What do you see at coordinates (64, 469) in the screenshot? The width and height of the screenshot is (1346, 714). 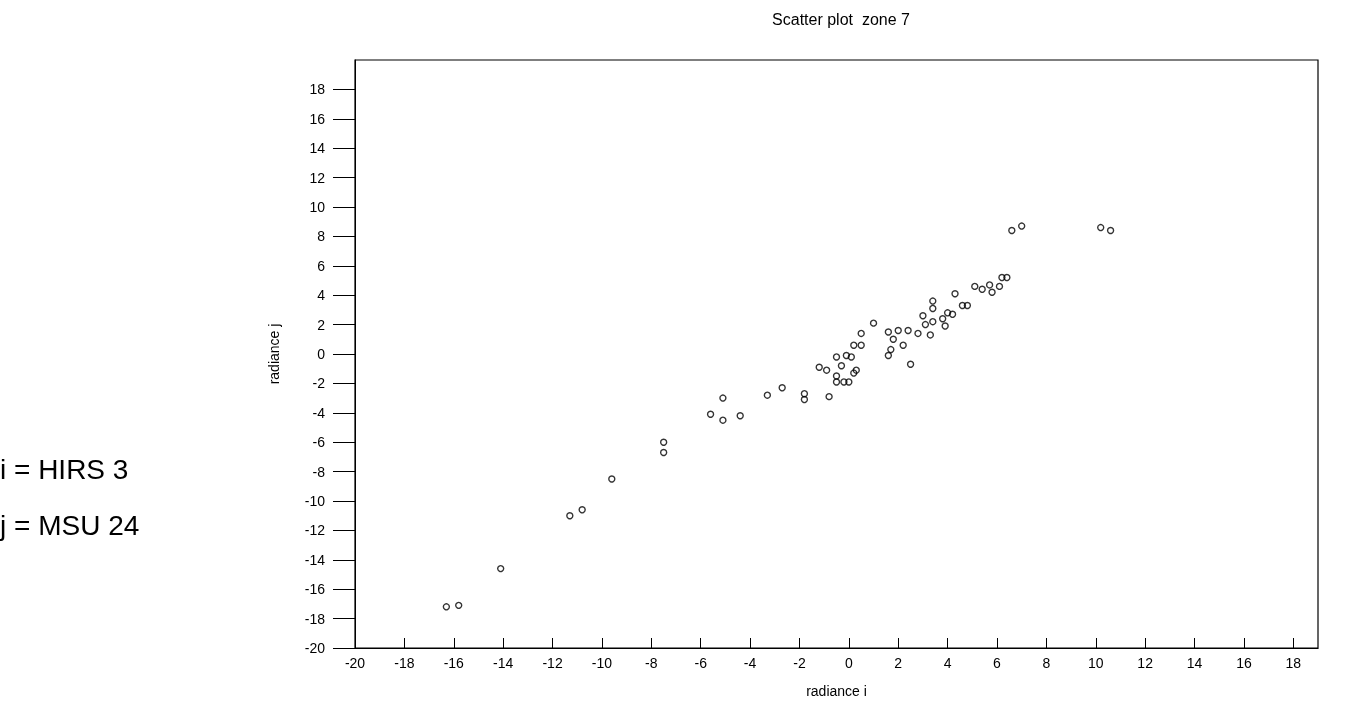 I see `text: i = HIRS 3` at bounding box center [64, 469].